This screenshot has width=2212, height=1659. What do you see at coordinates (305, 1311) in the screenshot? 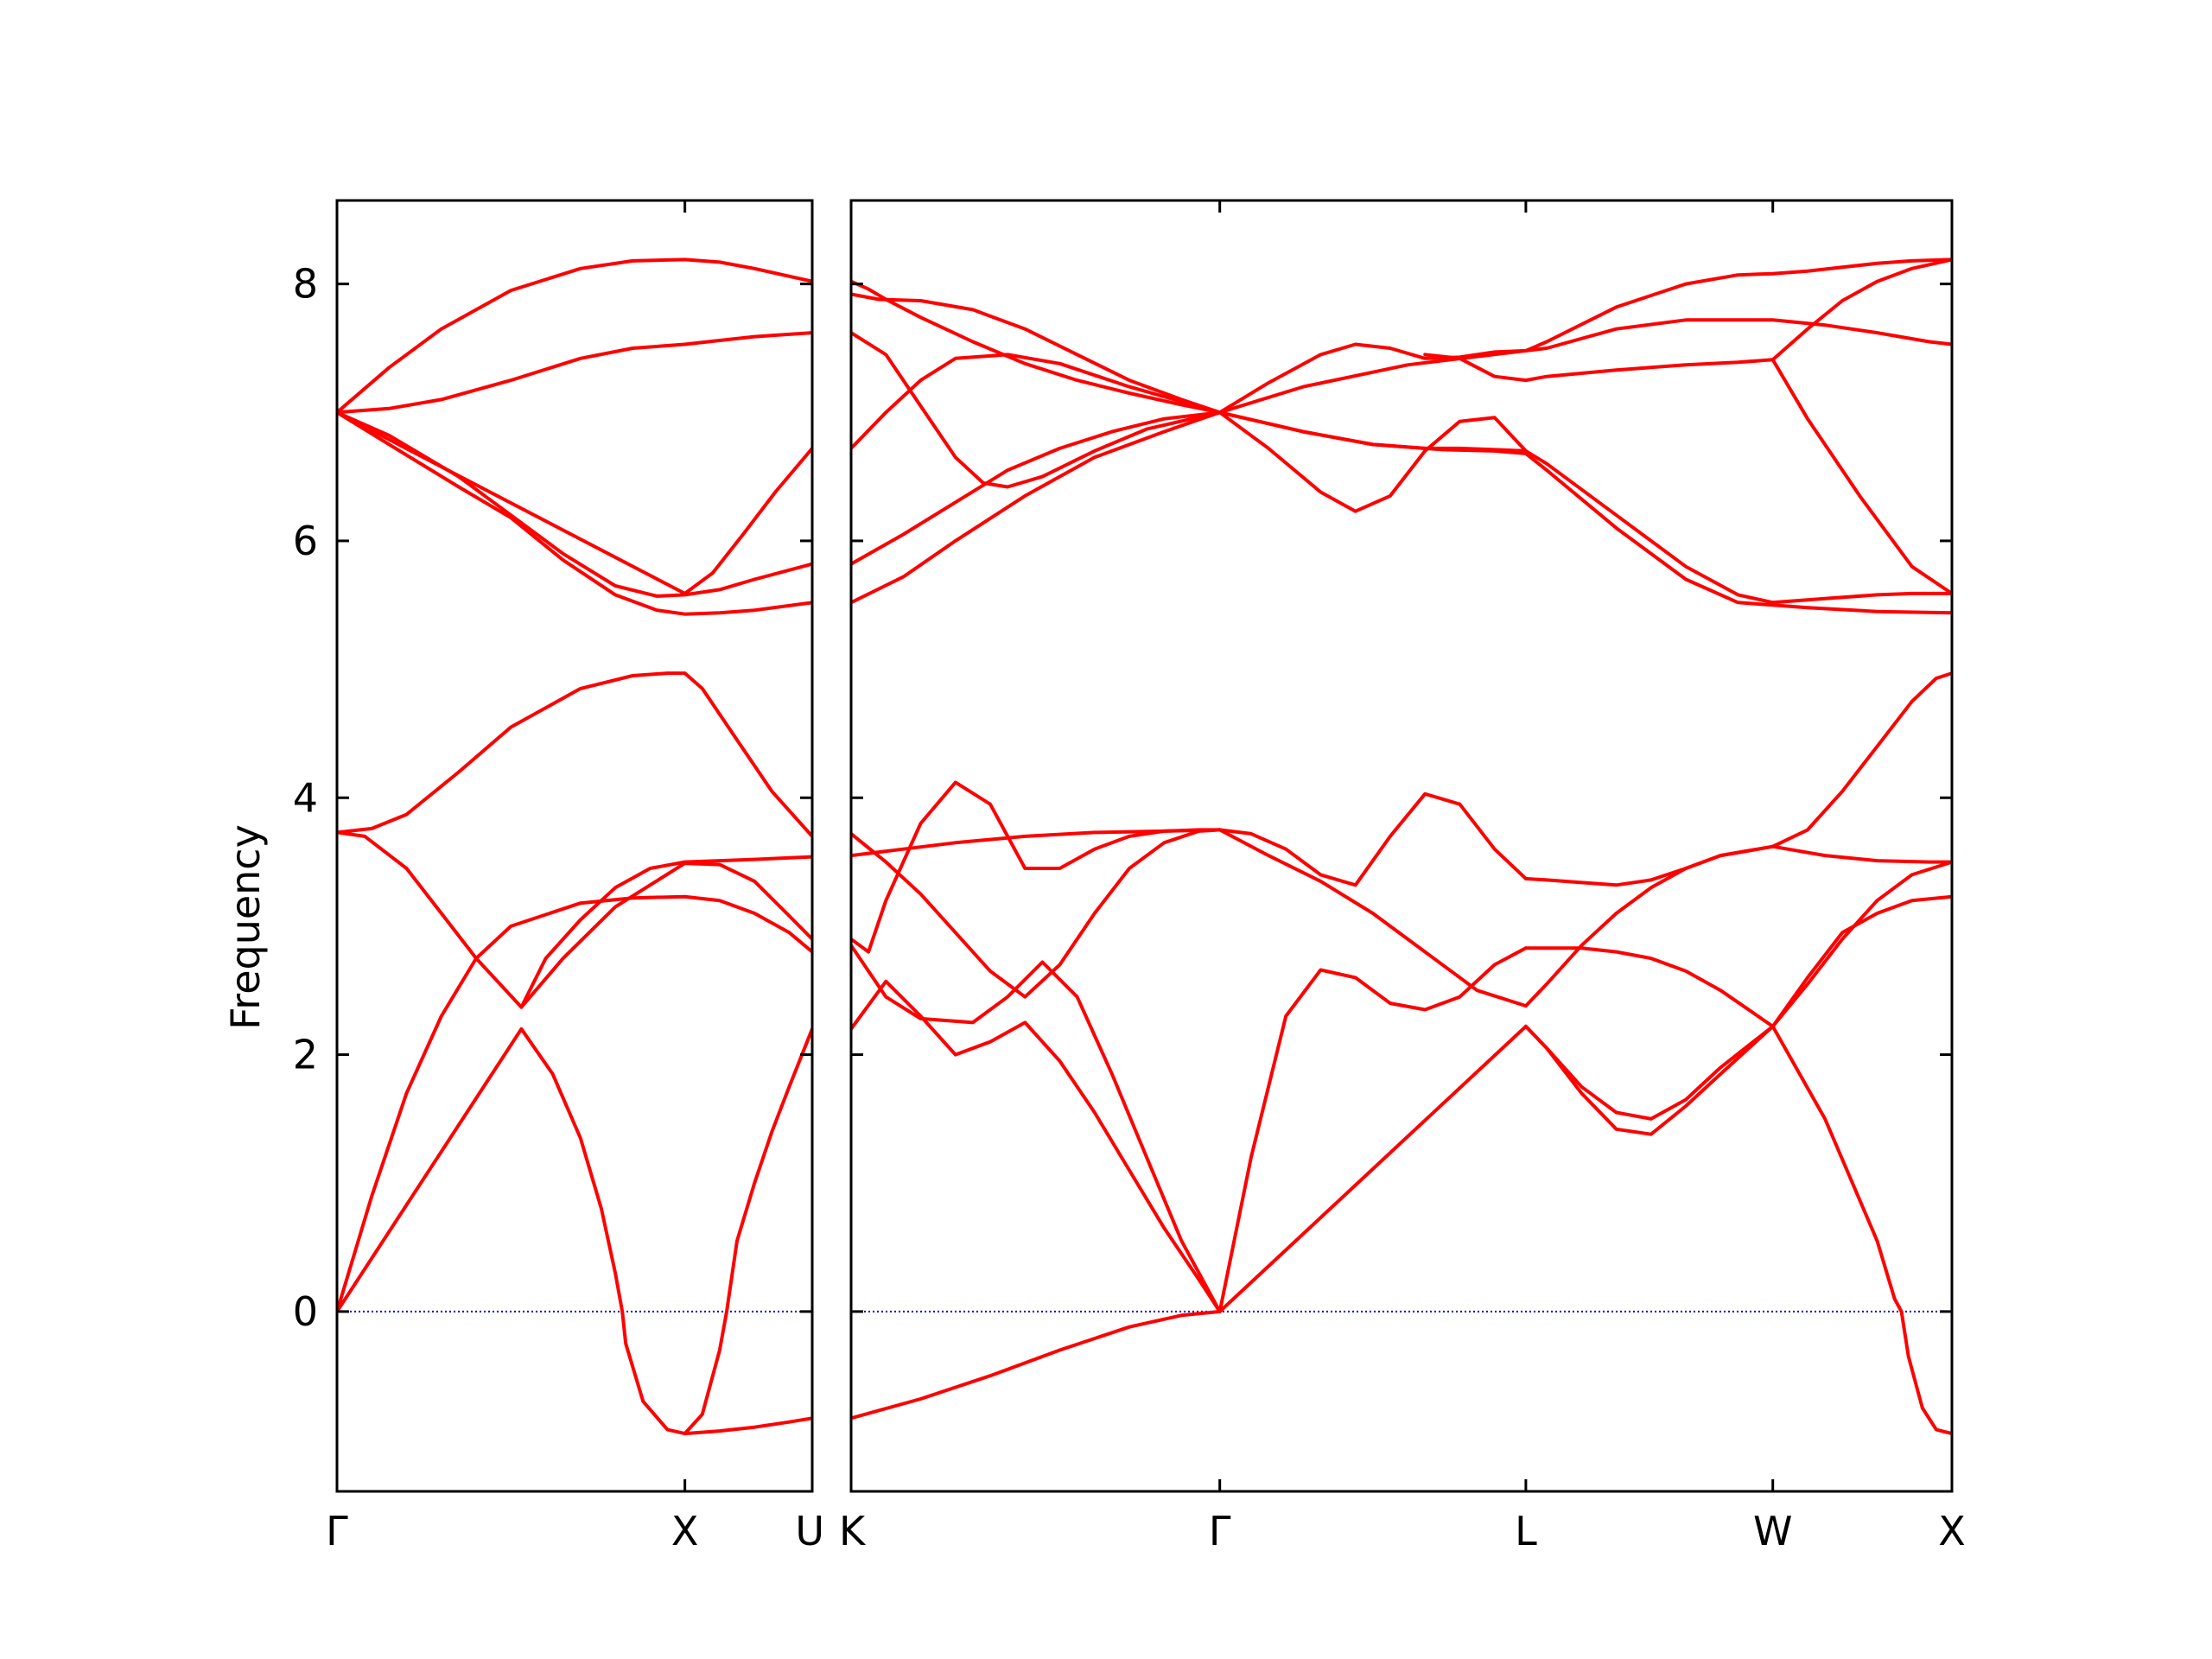
I see `y-tick-label: 0` at bounding box center [305, 1311].